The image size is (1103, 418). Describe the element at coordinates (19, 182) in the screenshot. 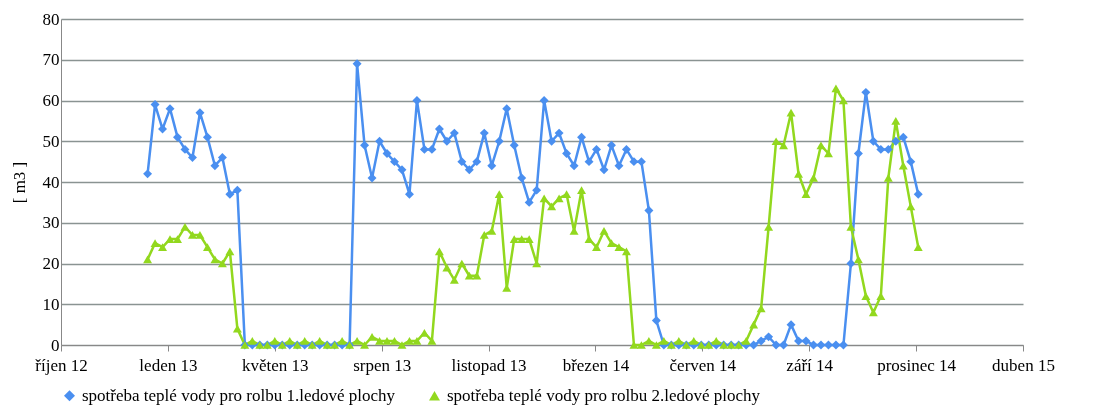

I see `y-axis-title: [ m3 ]` at that location.